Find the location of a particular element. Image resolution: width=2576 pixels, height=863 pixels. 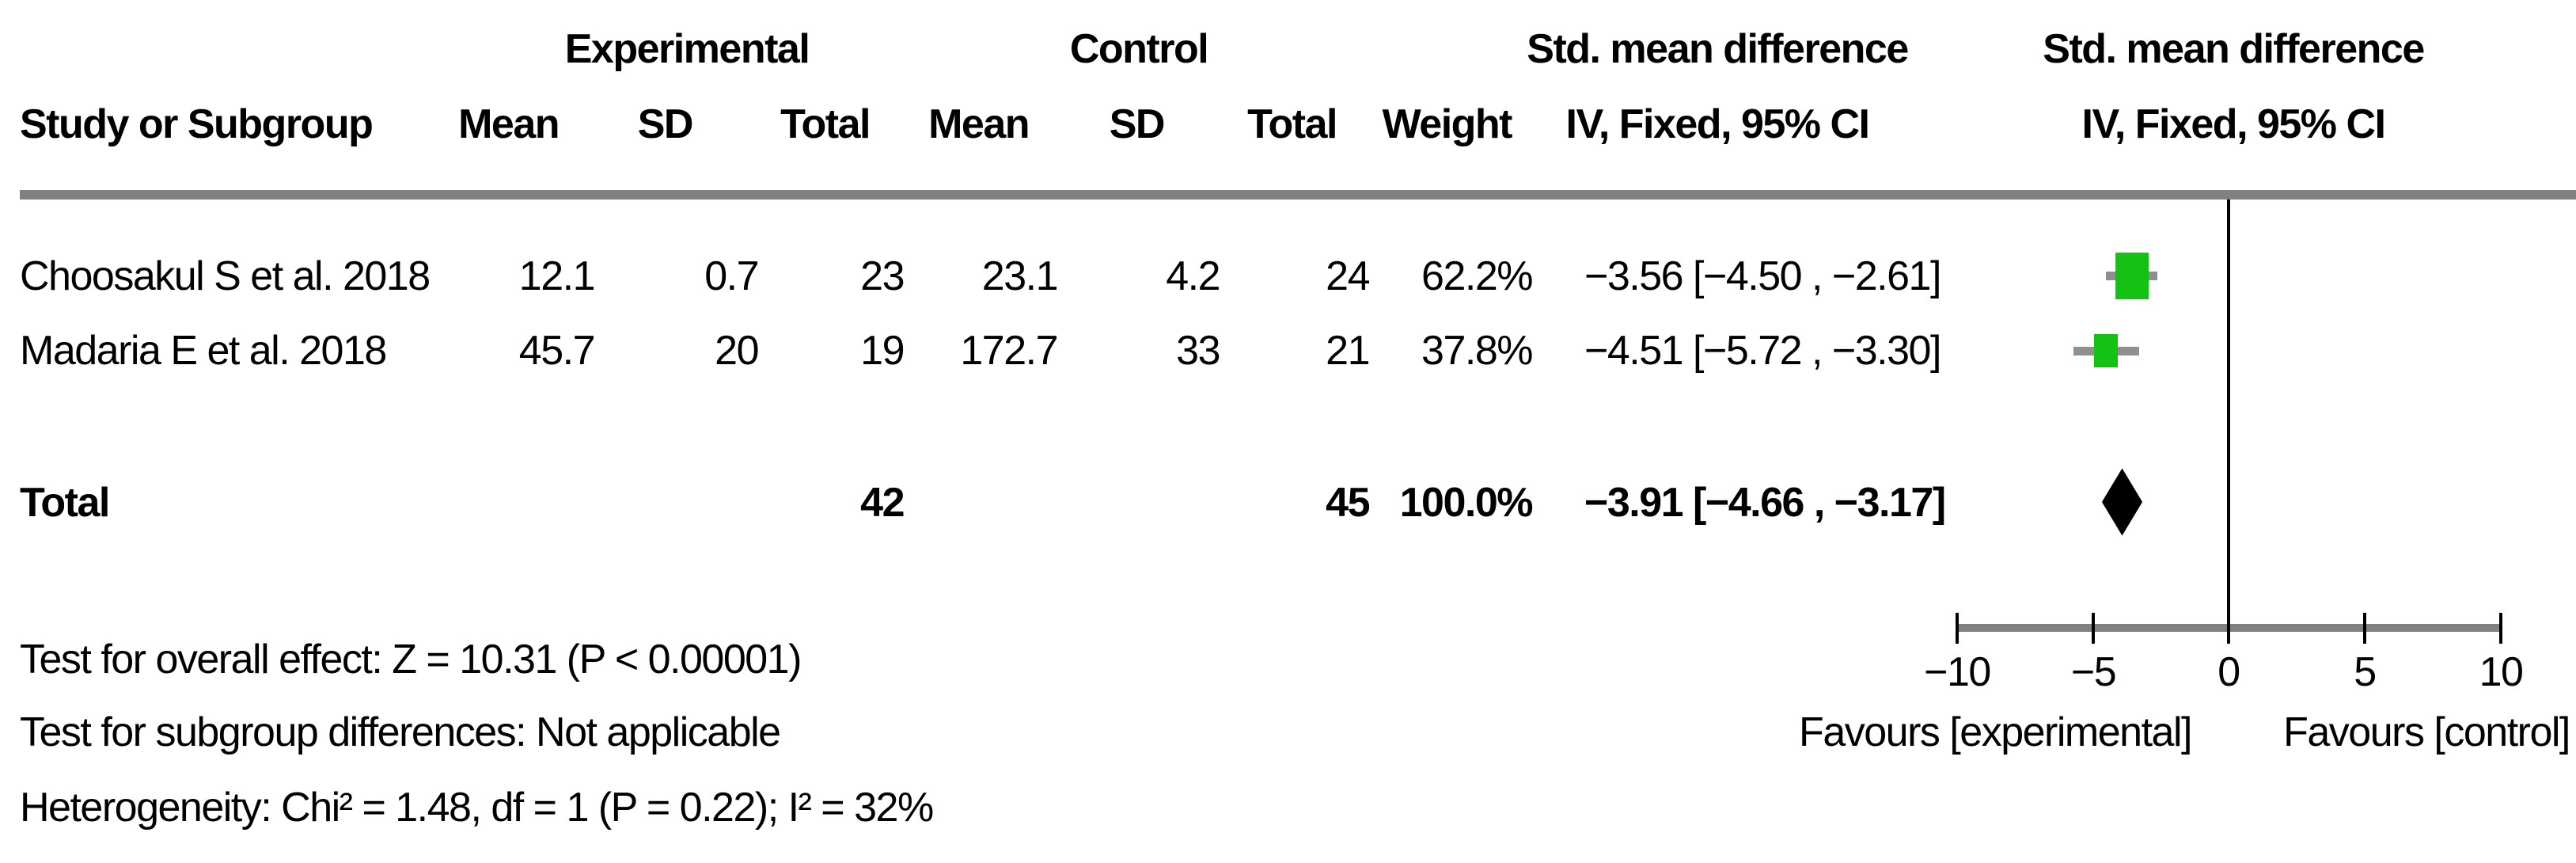

header-smd-subtitle-left: IV, Fixed, 95% CI is located at coordinates (1717, 124).